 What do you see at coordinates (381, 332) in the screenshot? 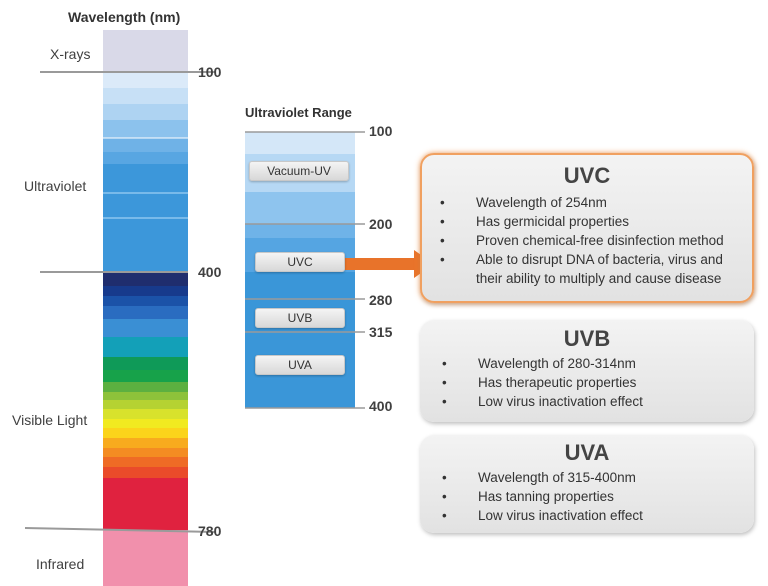
I see `uv-tick-label-315: 315` at bounding box center [381, 332].